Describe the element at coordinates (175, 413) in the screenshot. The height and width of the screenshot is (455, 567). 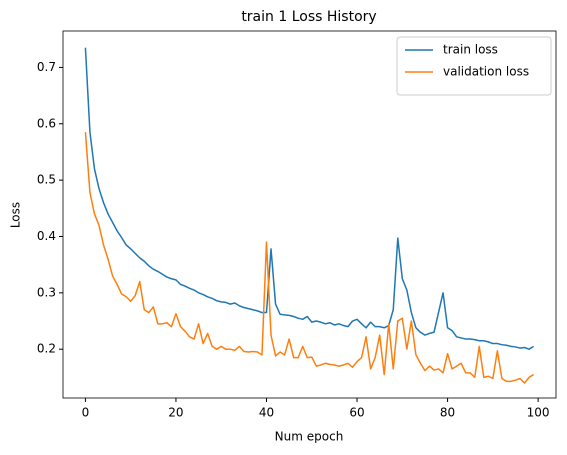
I see `x-tick-label: 20` at that location.